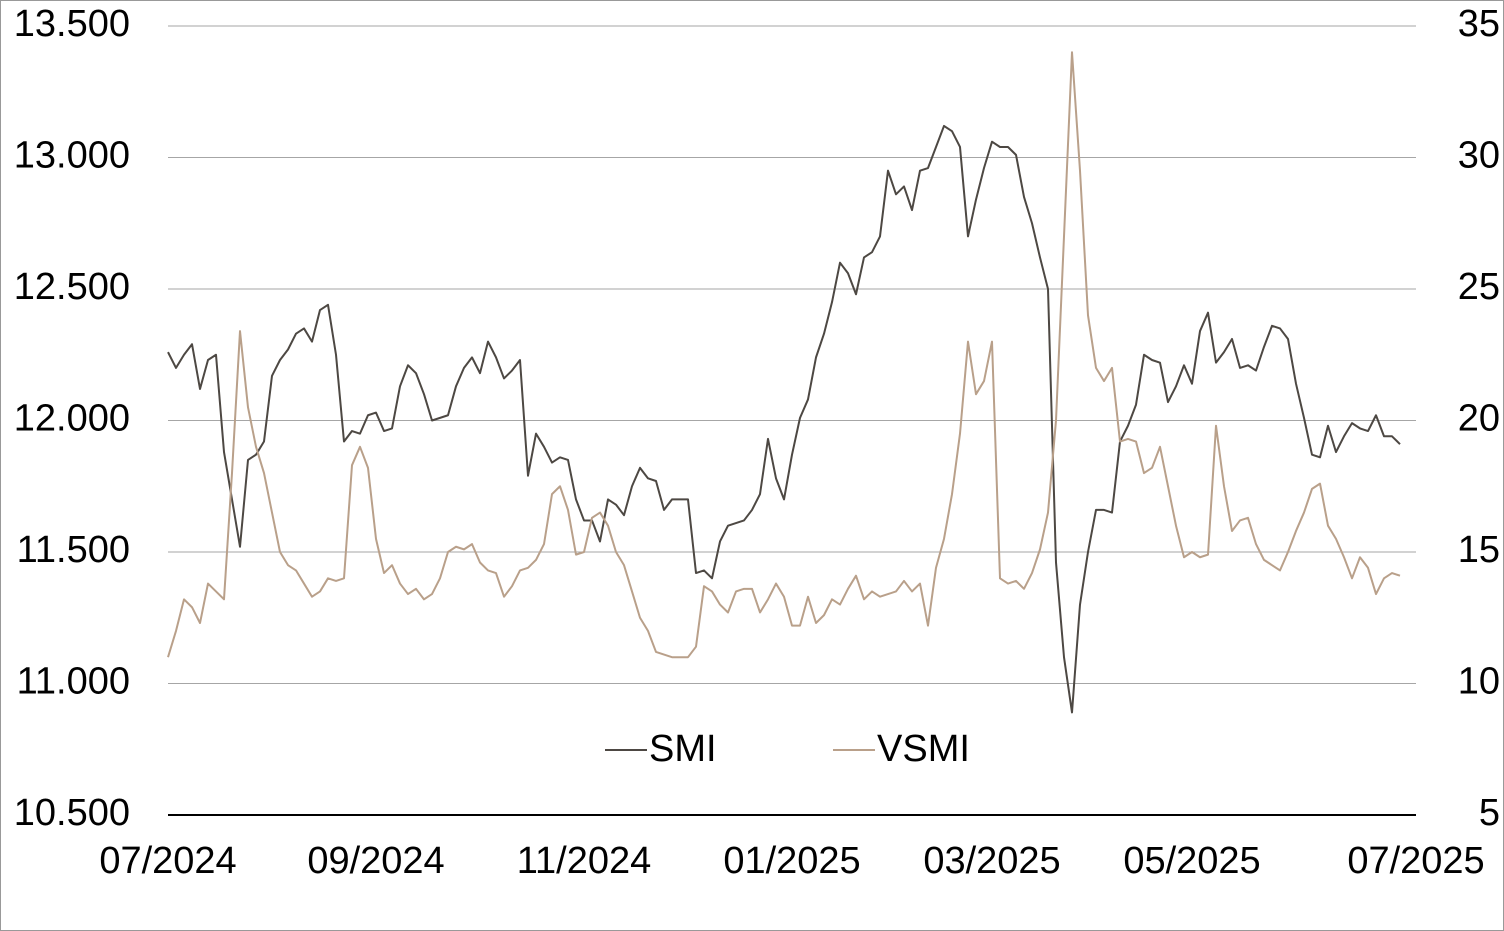 This screenshot has height=931, width=1504. I want to click on y-tick-label: 13.000, so click(72, 156).